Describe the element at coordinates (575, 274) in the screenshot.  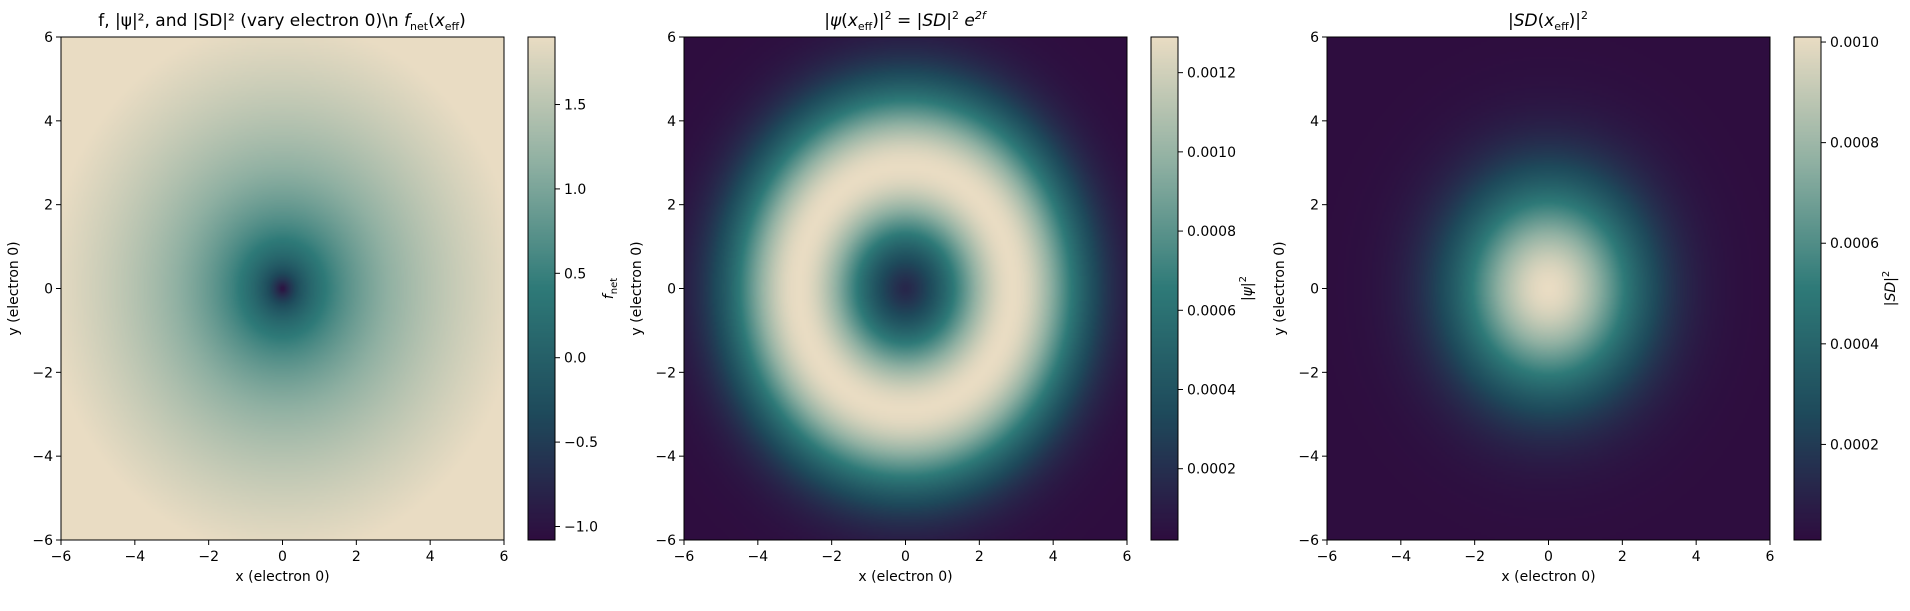
I see `colorbar-tick-label: 0.5` at that location.